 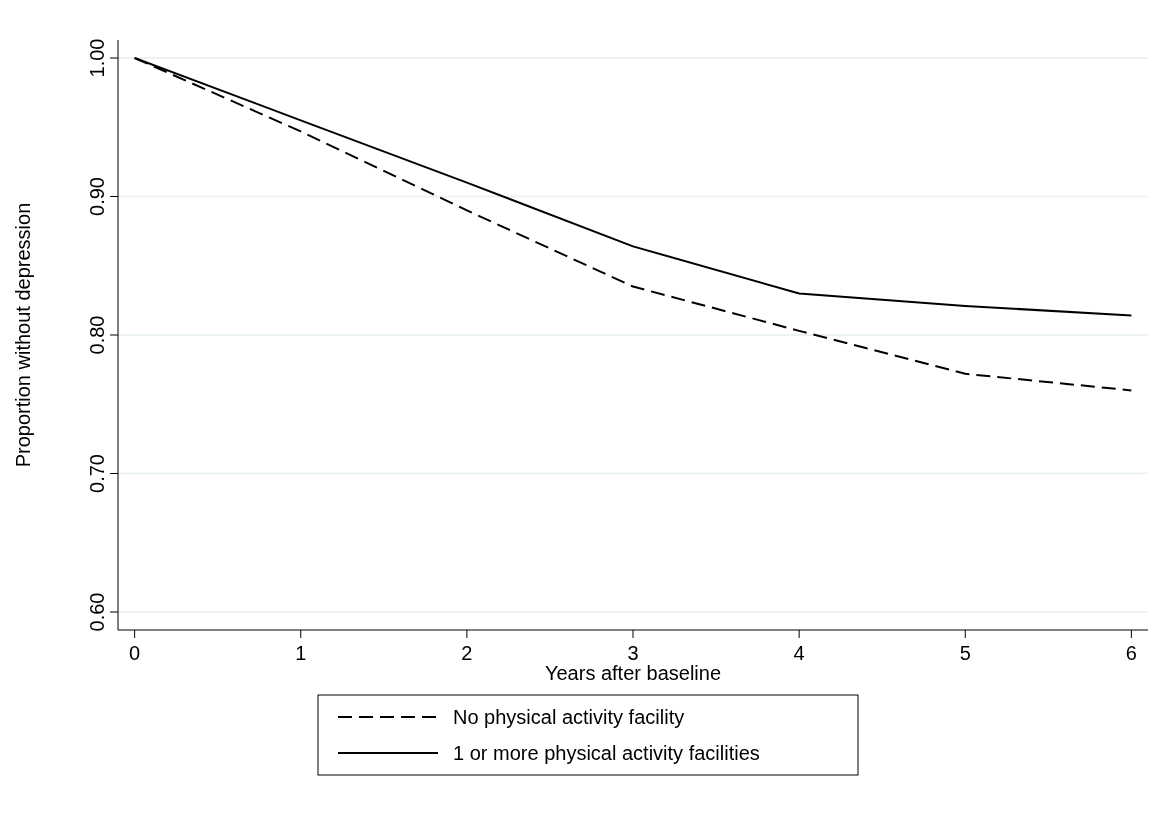 What do you see at coordinates (23, 335) in the screenshot?
I see `y-axis-title: Proportion without depression` at bounding box center [23, 335].